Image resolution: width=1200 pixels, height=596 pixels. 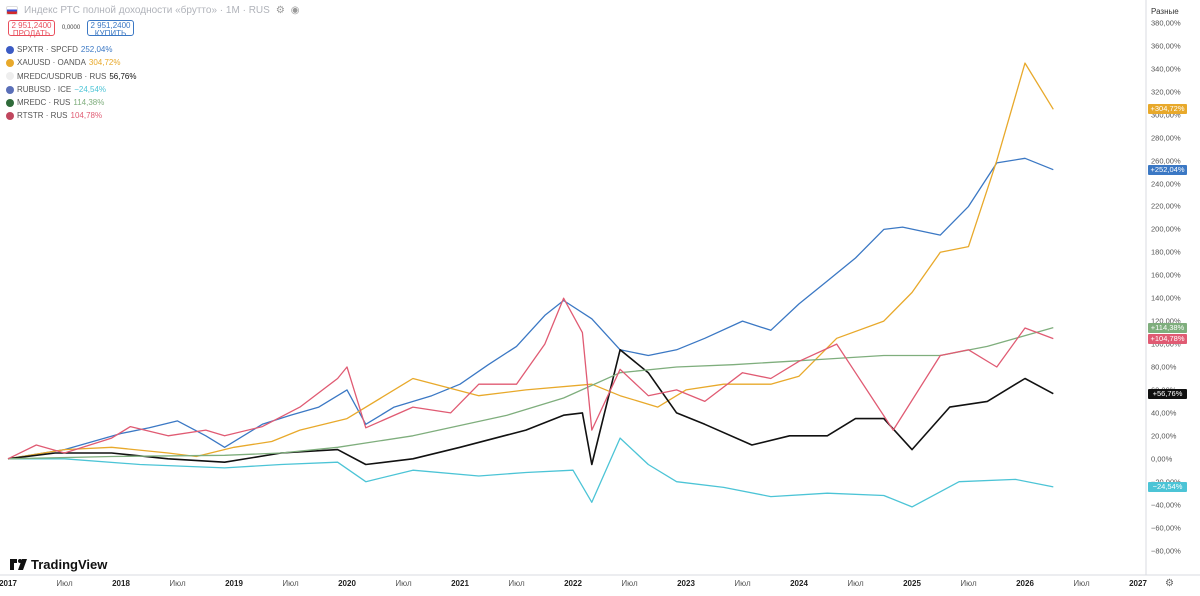 I want to click on legend-name: RTSTR · RUS, so click(x=42, y=116).